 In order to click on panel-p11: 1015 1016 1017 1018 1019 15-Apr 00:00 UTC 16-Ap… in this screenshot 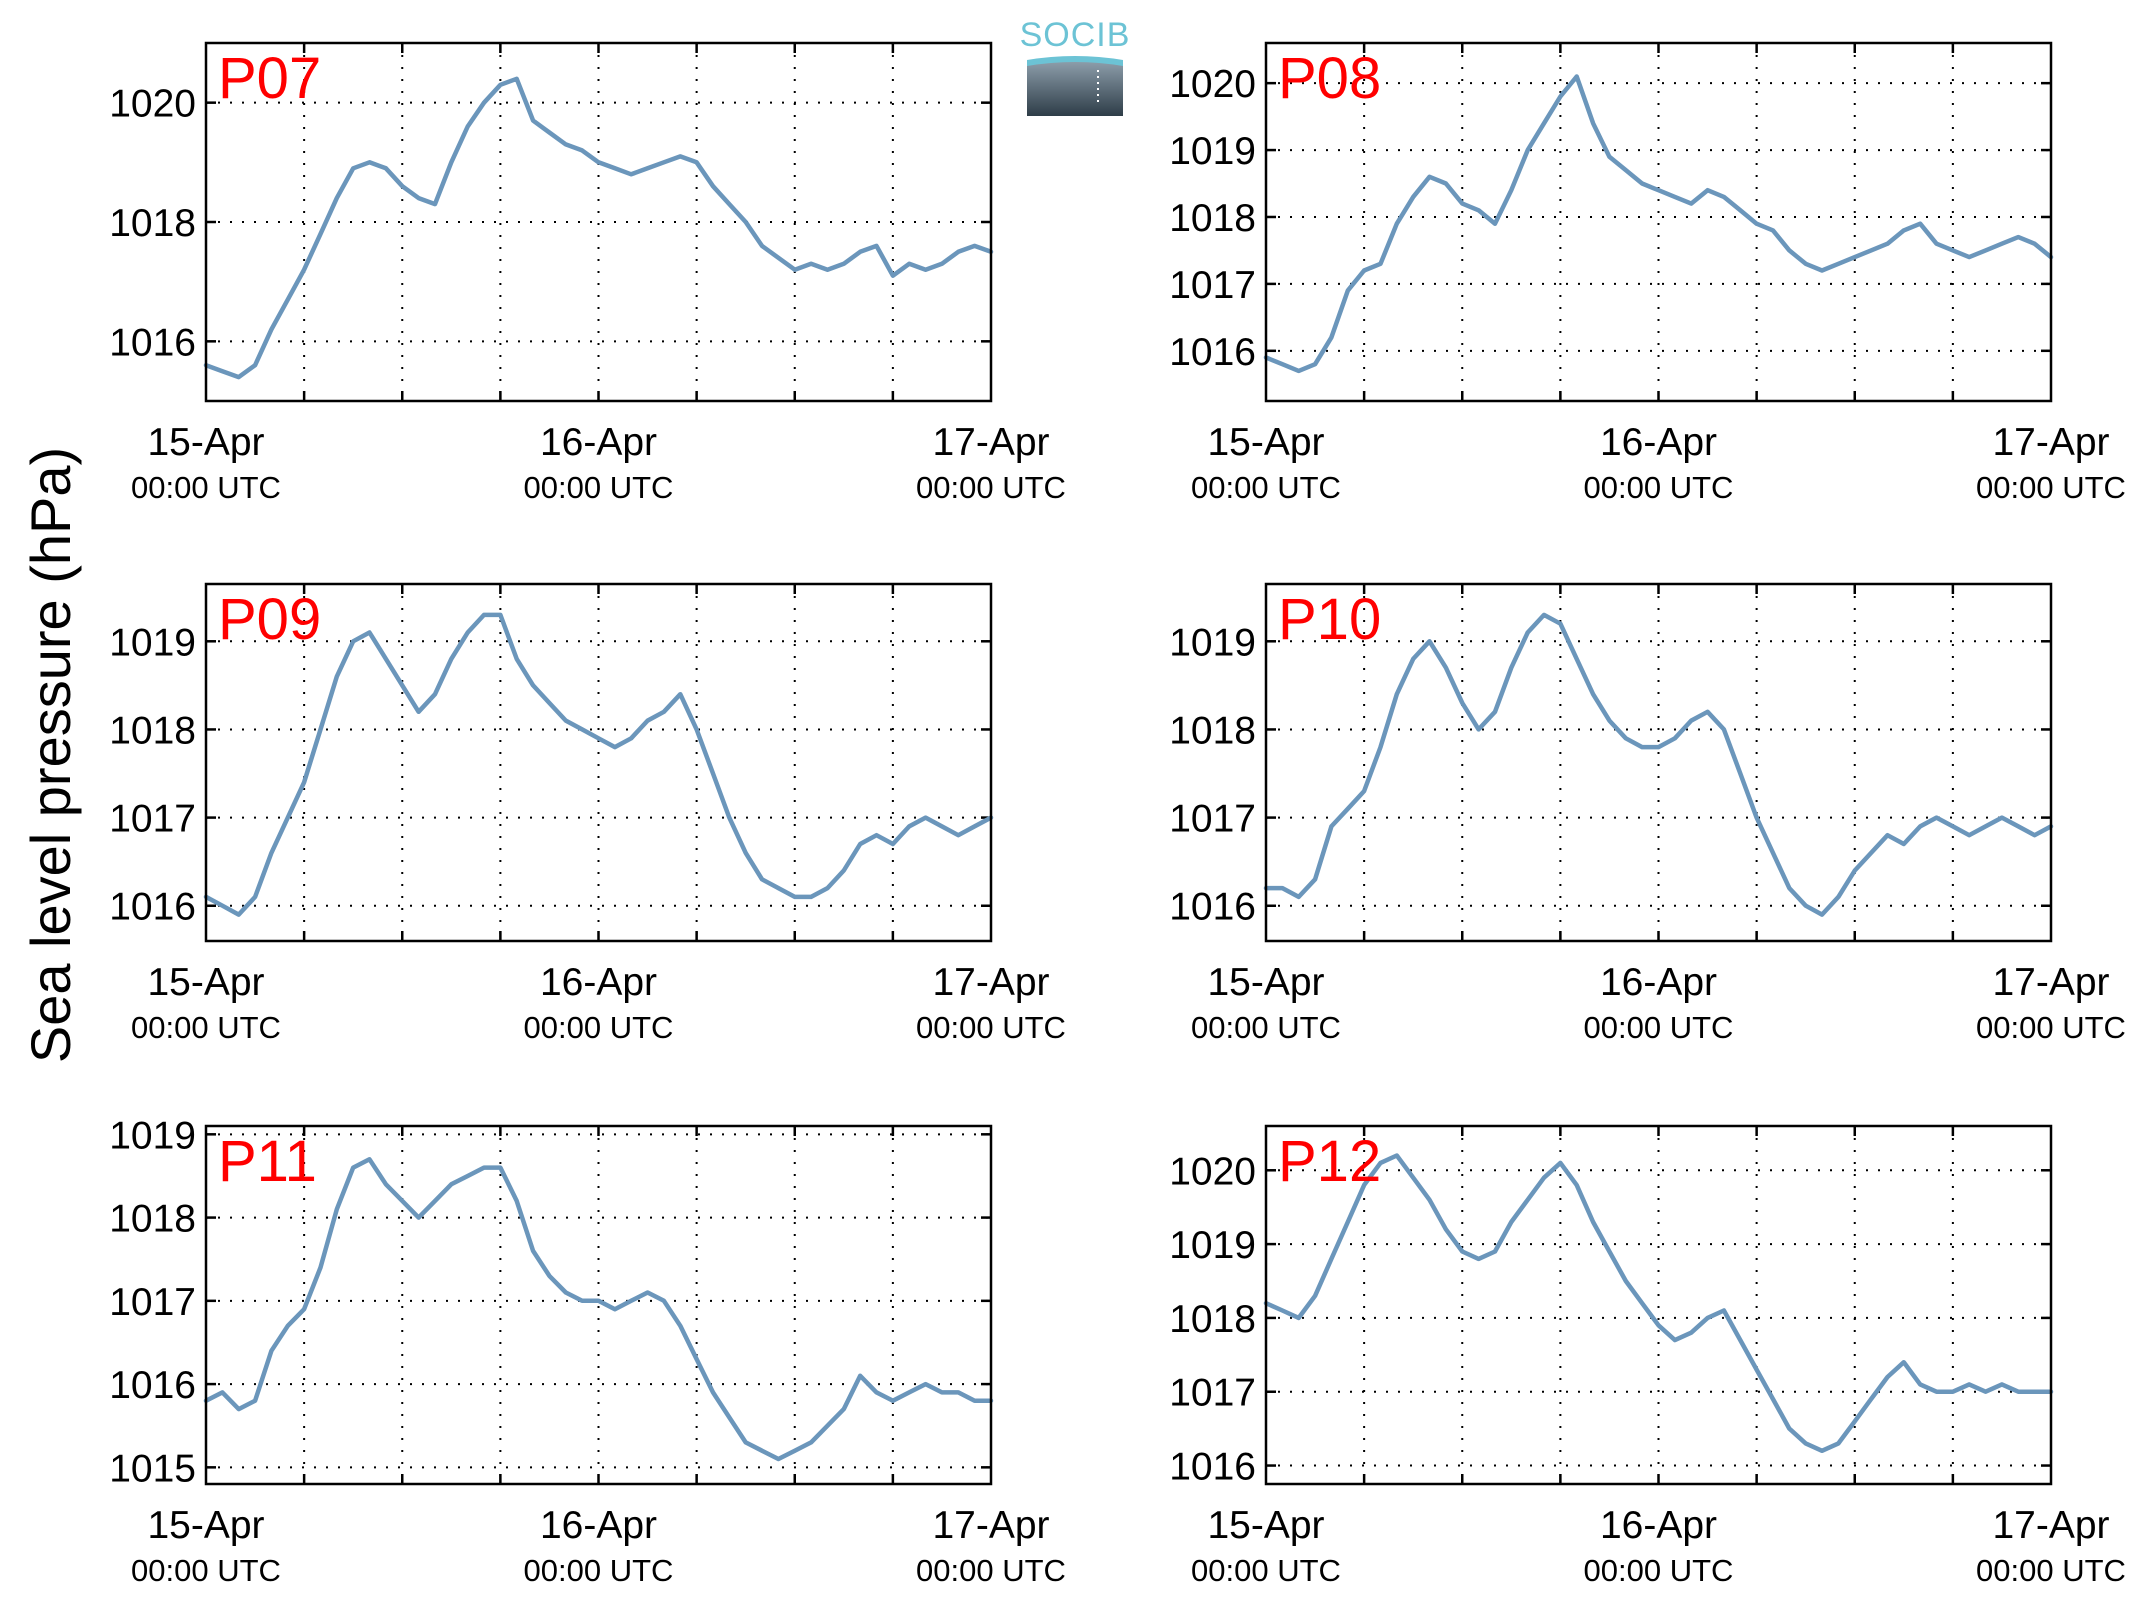, I will do `click(587, 1351)`.